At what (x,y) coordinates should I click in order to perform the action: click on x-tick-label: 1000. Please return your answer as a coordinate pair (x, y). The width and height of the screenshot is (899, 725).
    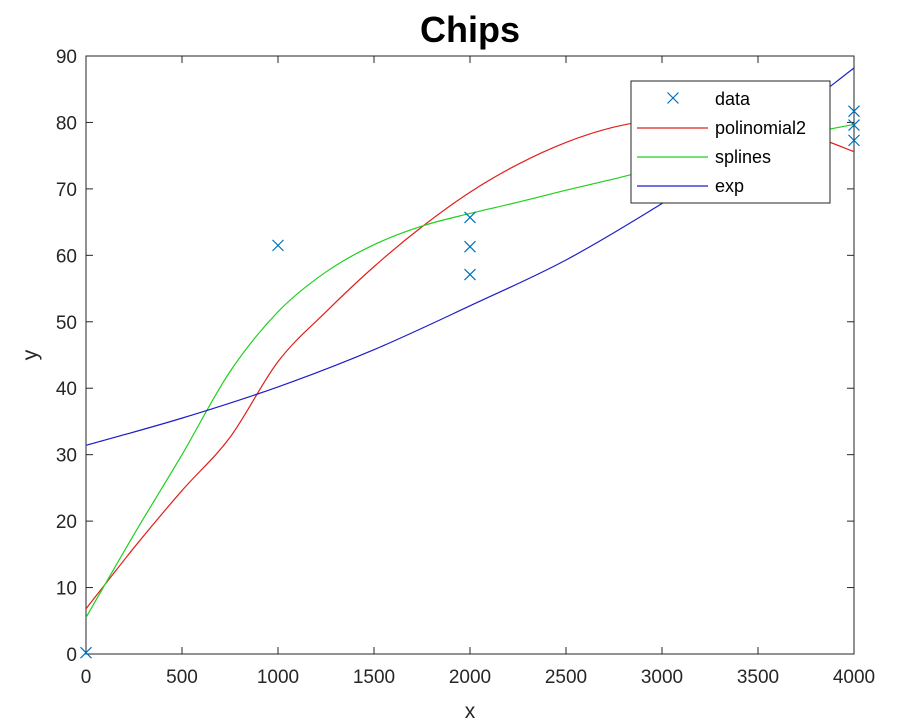
    Looking at the image, I should click on (278, 677).